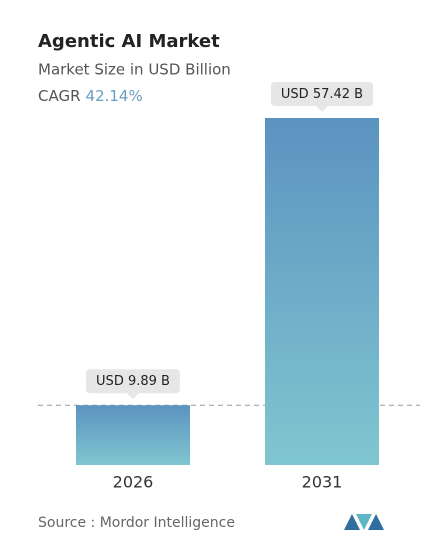  I want to click on bar, so click(133, 435).